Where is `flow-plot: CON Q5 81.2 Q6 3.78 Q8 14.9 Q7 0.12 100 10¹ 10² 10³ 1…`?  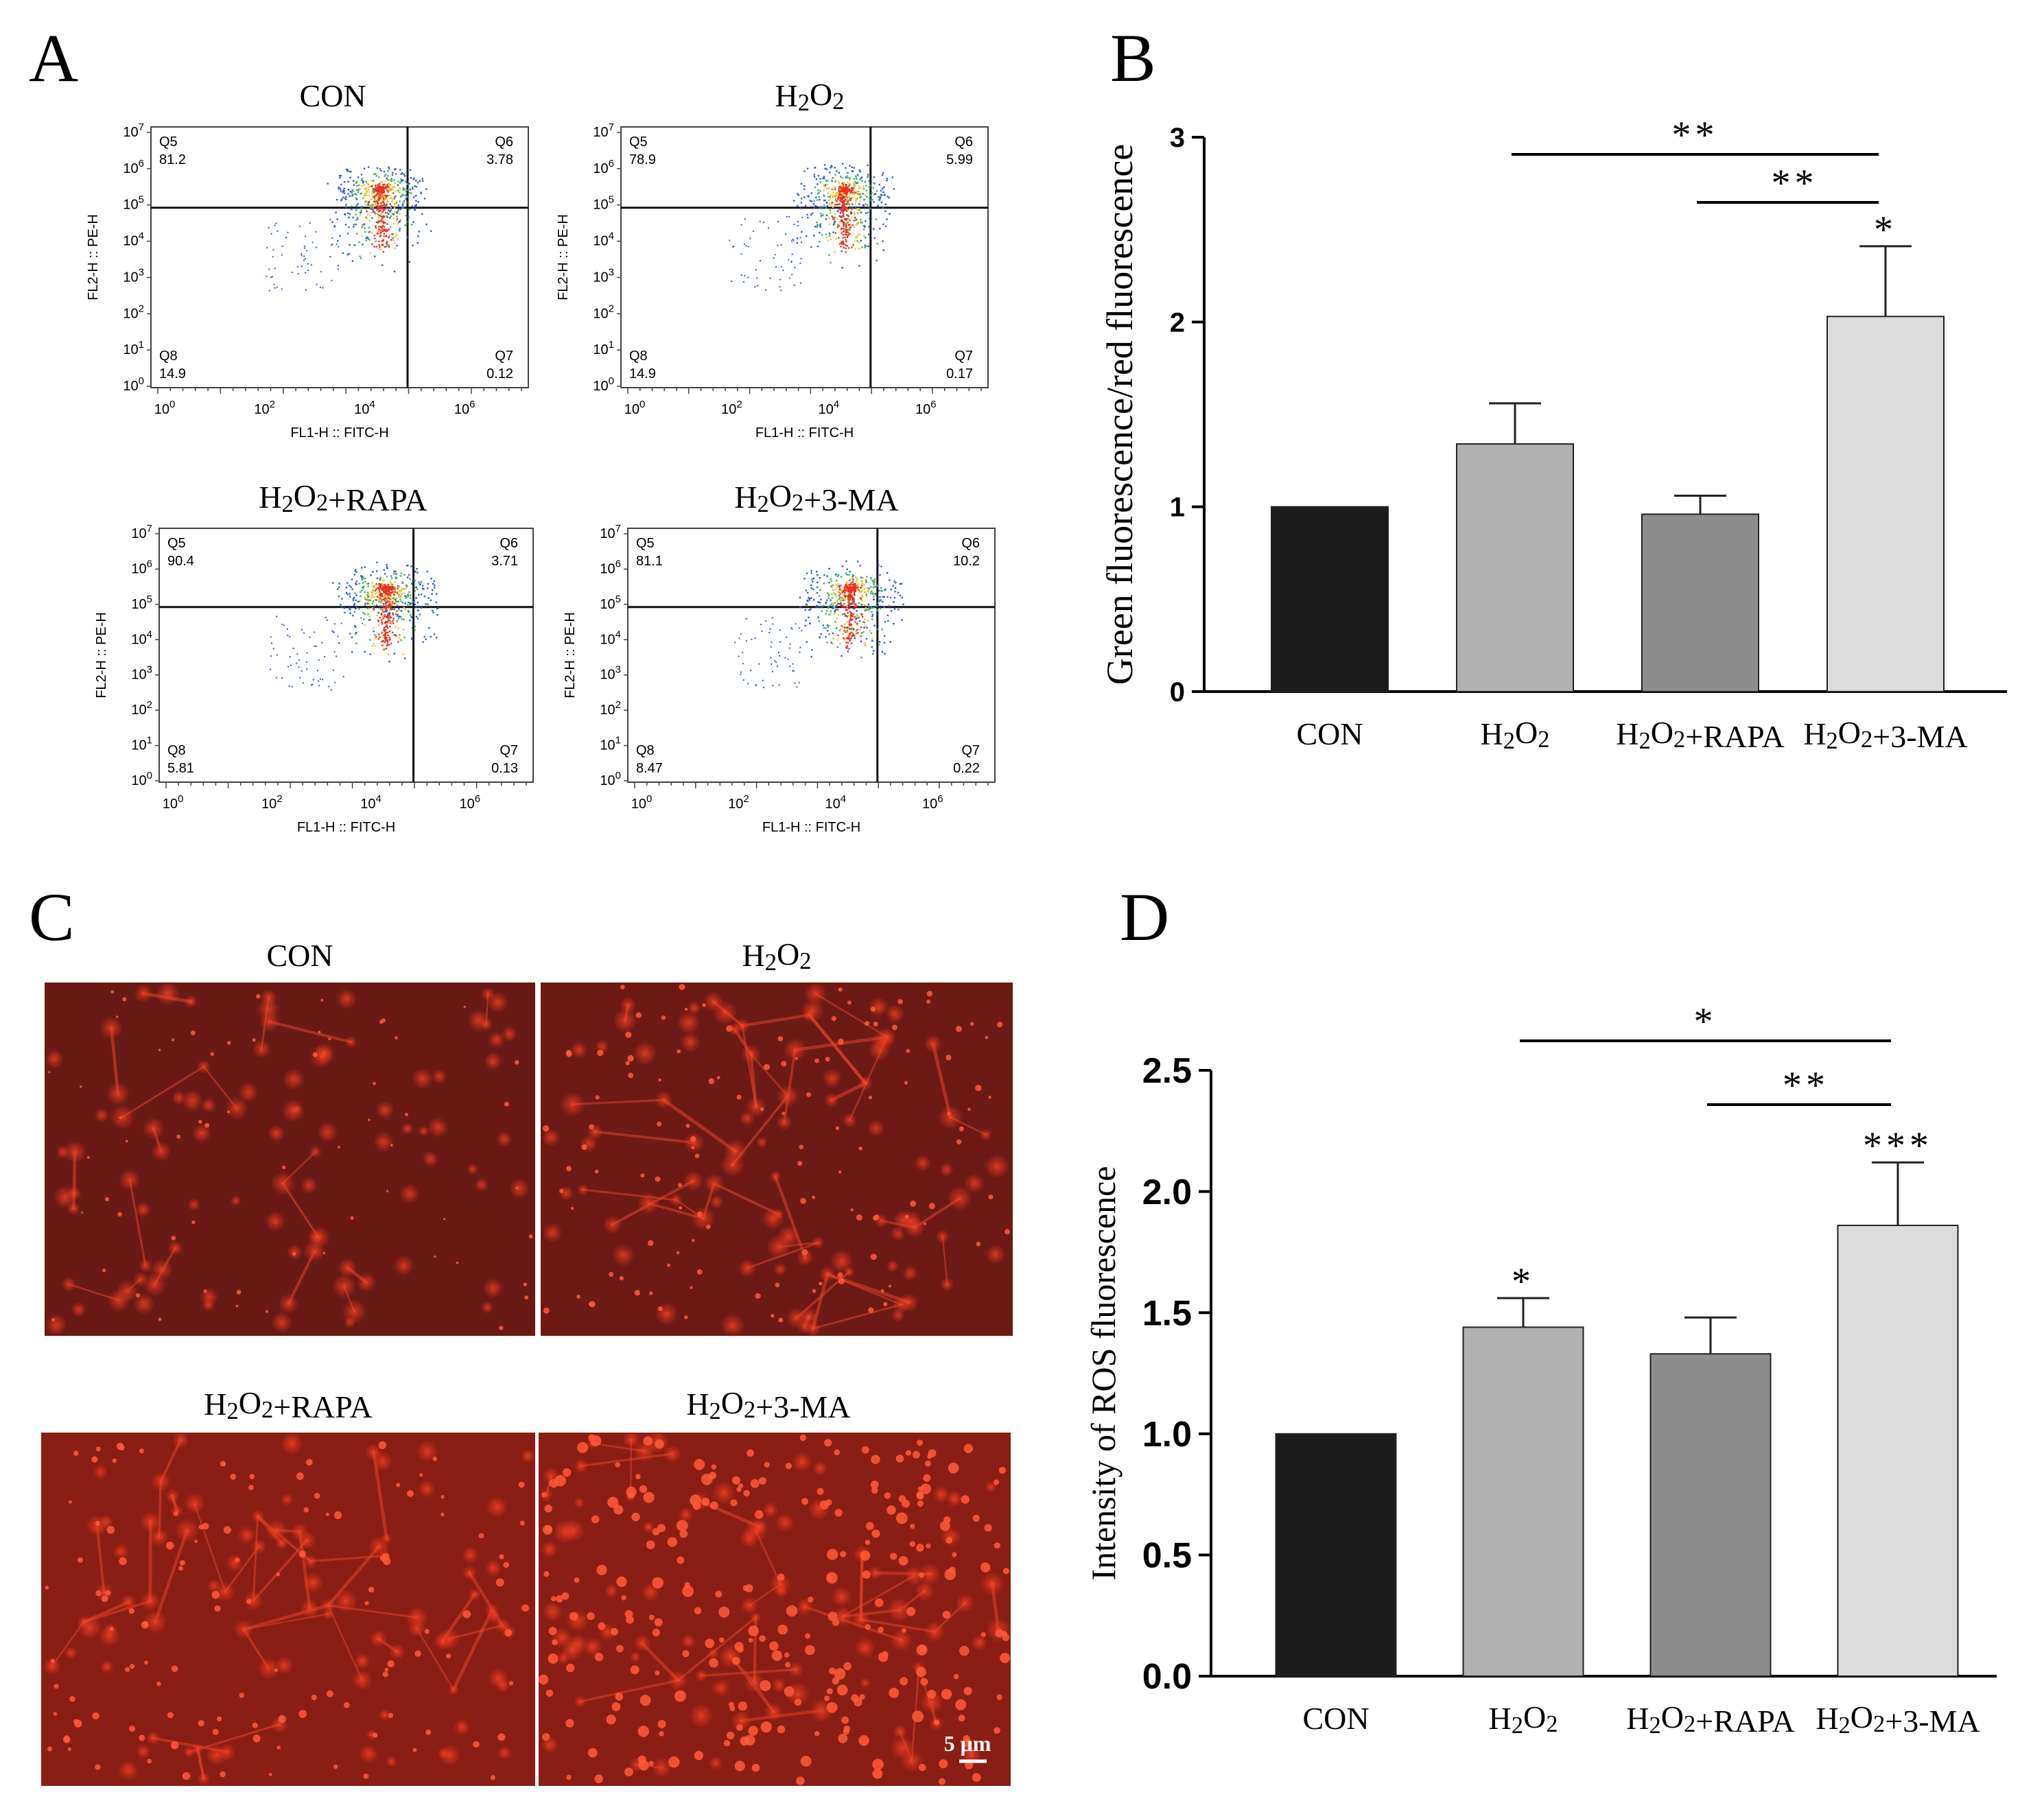 flow-plot: CON Q5 81.2 Q6 3.78 Q8 14.9 Q7 0.12 100 10¹ 10² 10³ 1… is located at coordinates (307, 259).